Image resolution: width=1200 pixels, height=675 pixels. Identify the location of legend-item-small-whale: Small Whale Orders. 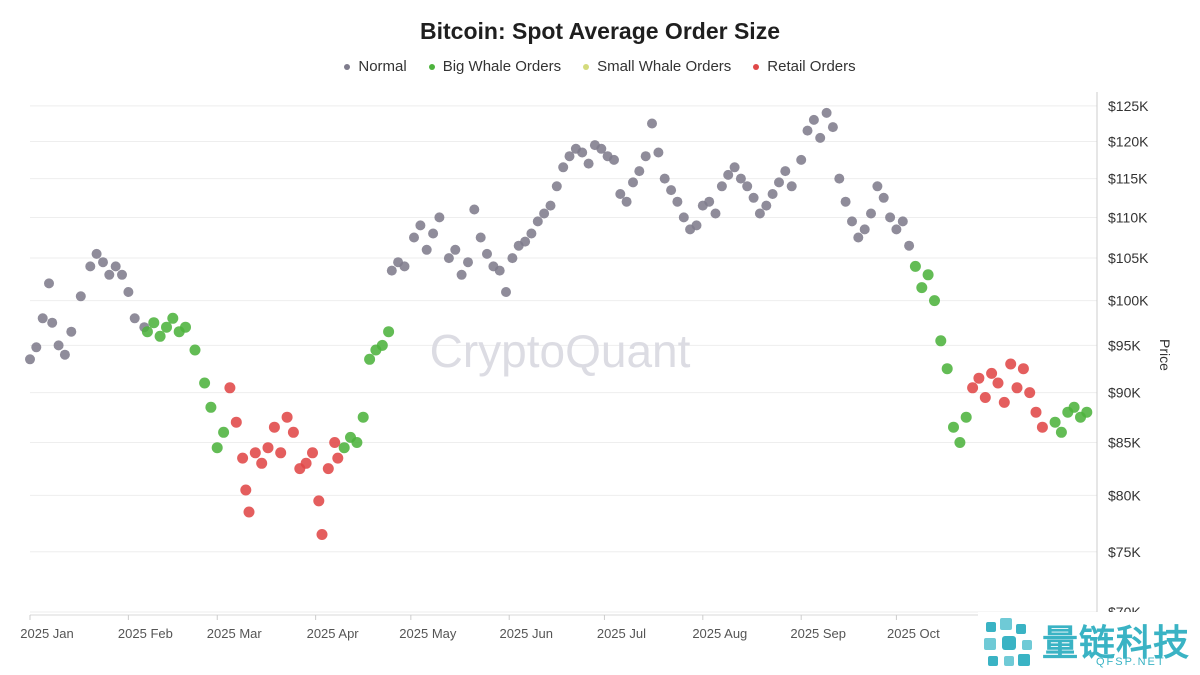
(657, 66).